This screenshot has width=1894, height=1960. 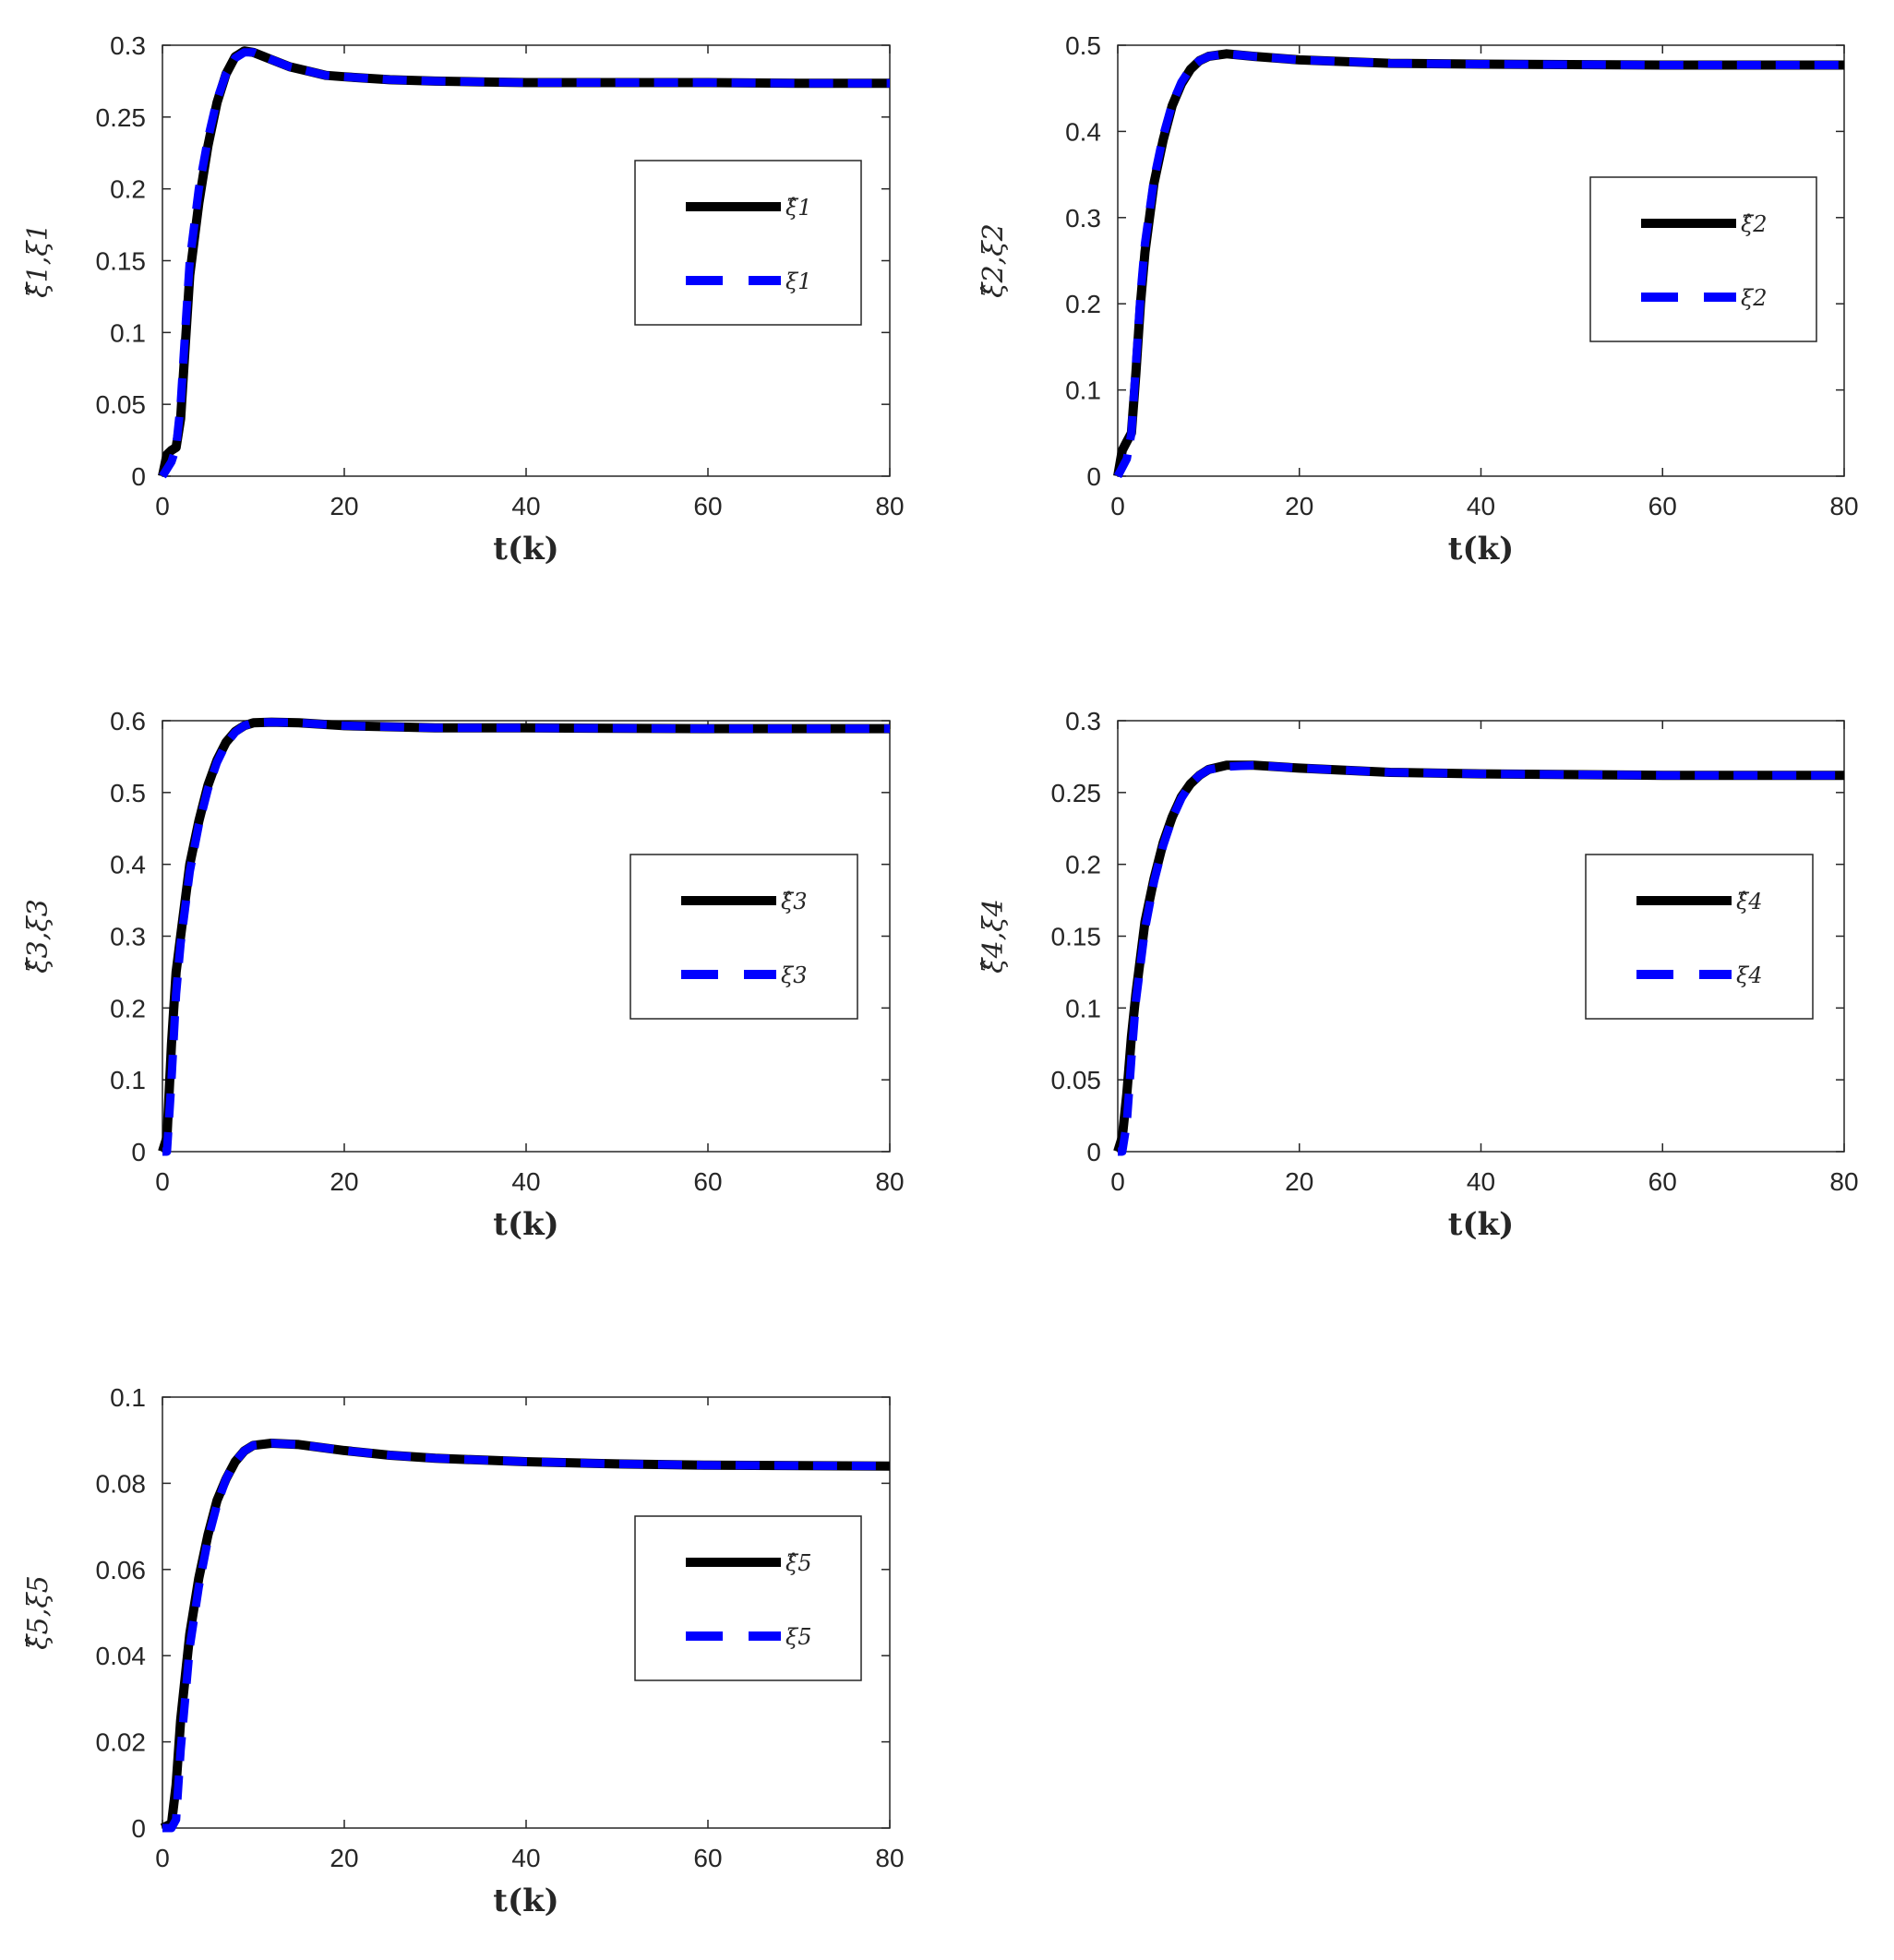 I want to click on y-tick-label: 0.6, so click(x=128, y=721).